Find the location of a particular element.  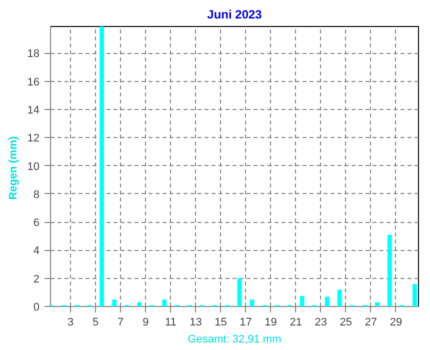

y-tick-label: 10 is located at coordinates (33, 166).